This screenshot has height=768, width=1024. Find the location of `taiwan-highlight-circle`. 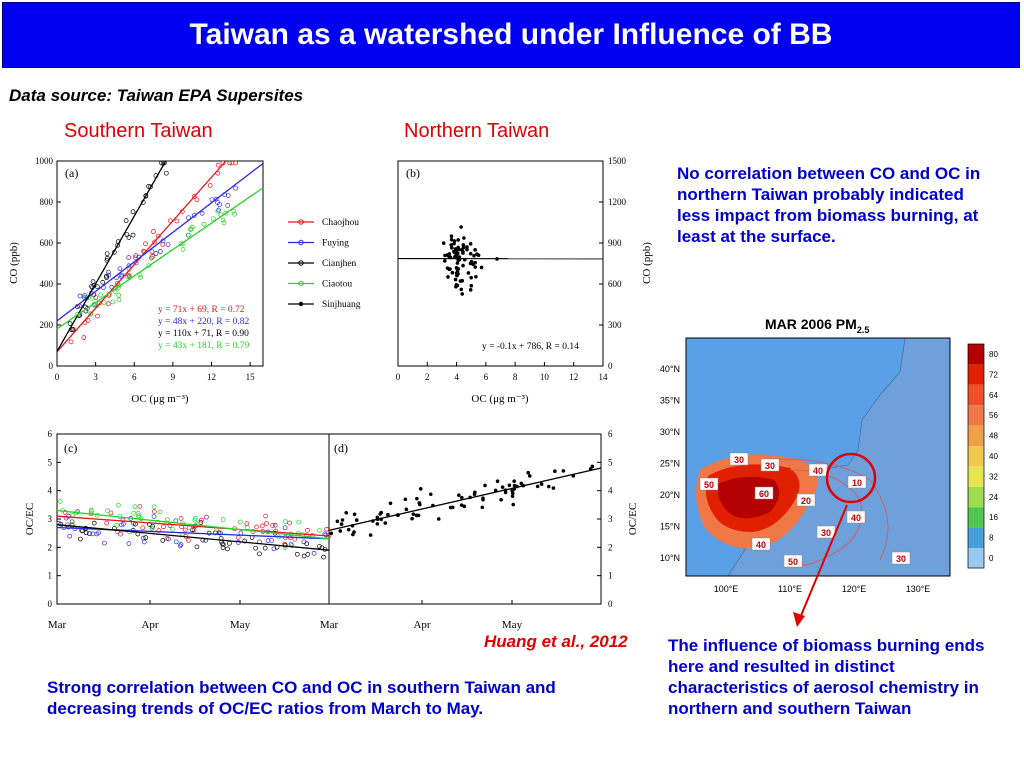

taiwan-highlight-circle is located at coordinates (851, 478).